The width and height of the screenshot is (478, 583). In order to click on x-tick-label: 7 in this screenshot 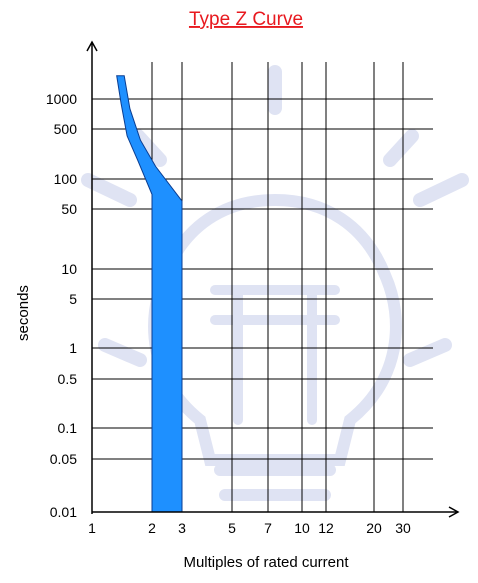, I will do `click(268, 528)`.